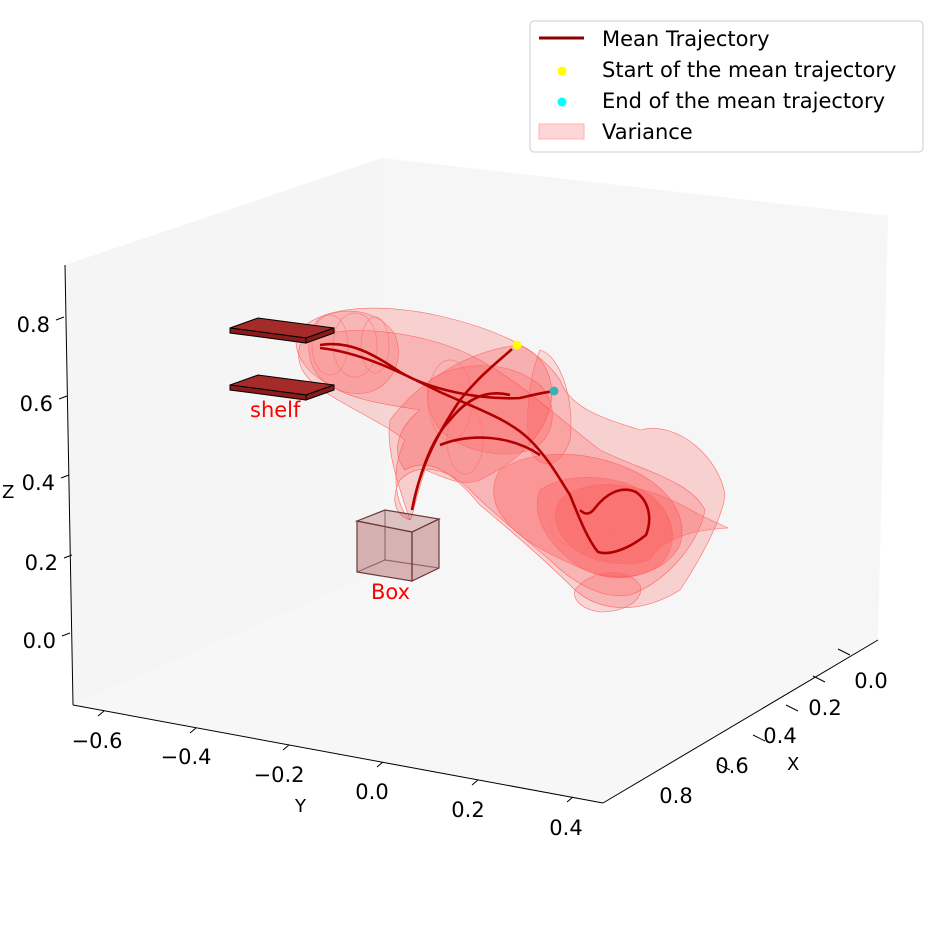 This screenshot has width=944, height=944. Describe the element at coordinates (779, 736) in the screenshot. I see `x-tick-label: 0.4` at that location.